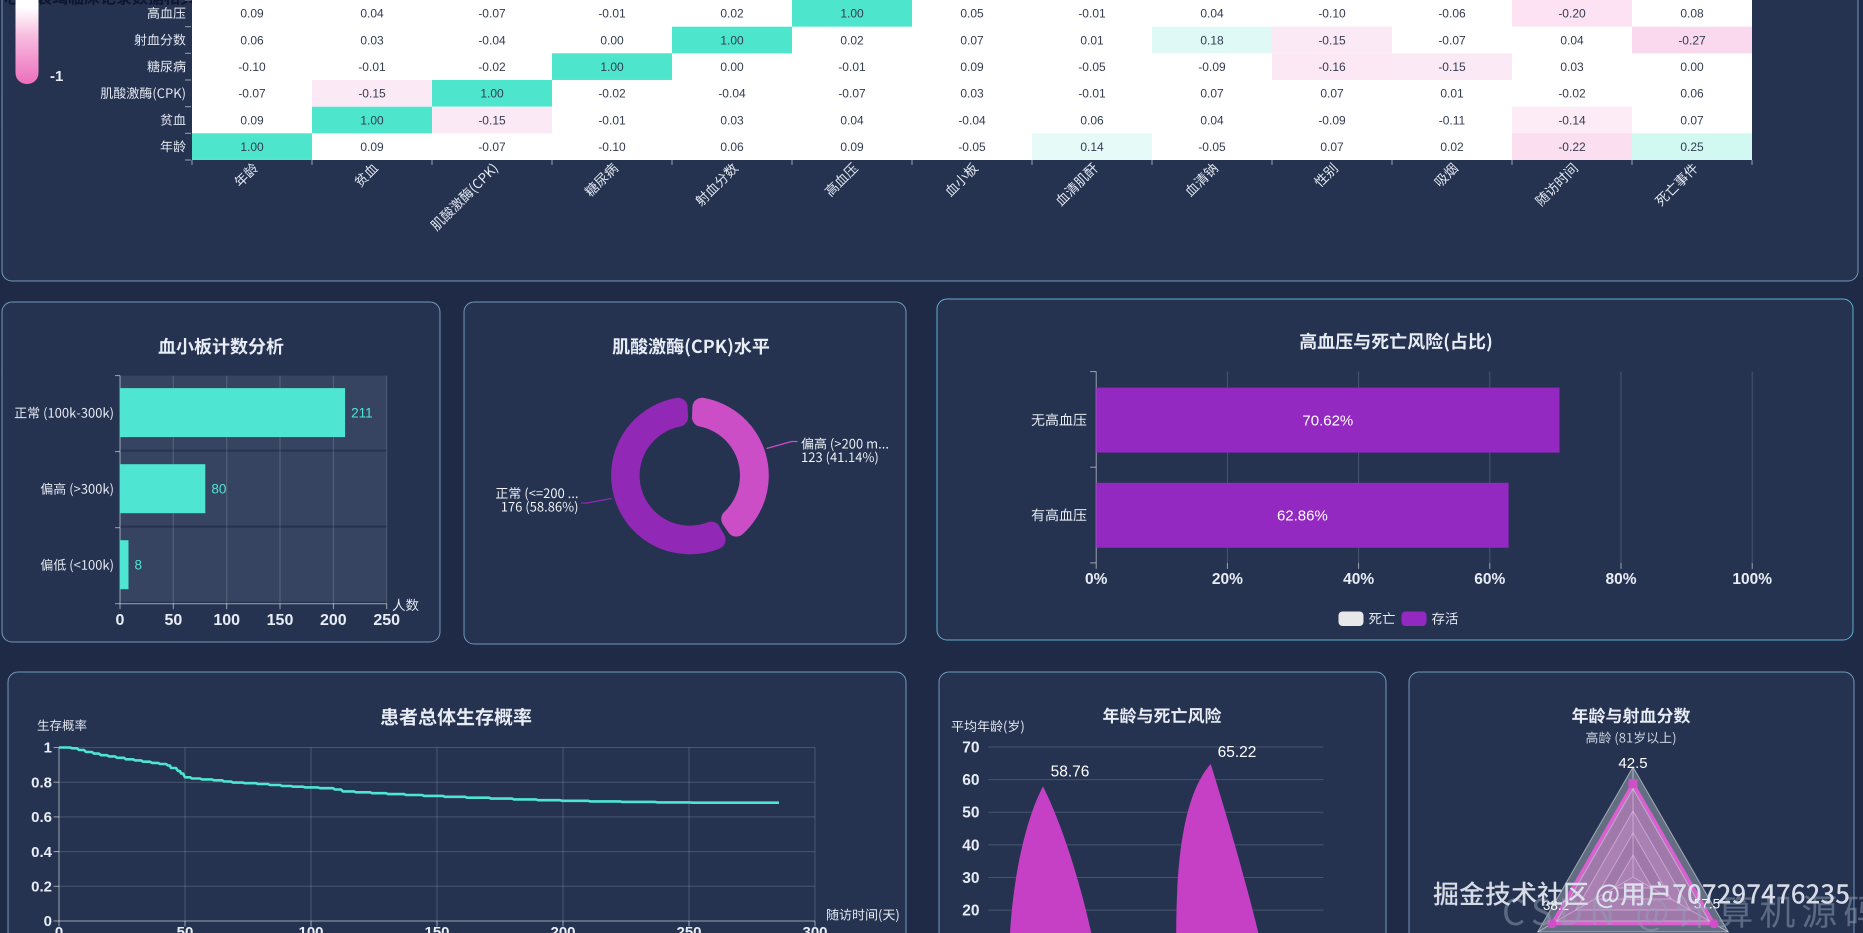 Image resolution: width=1863 pixels, height=933 pixels. What do you see at coordinates (970, 911) in the screenshot?
I see `svg-text: 20` at bounding box center [970, 911].